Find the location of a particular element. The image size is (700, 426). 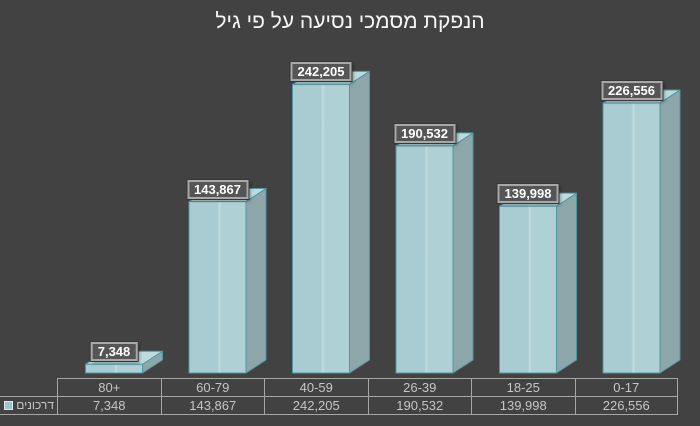

bar-value-label: 143,867 is located at coordinates (217, 189).